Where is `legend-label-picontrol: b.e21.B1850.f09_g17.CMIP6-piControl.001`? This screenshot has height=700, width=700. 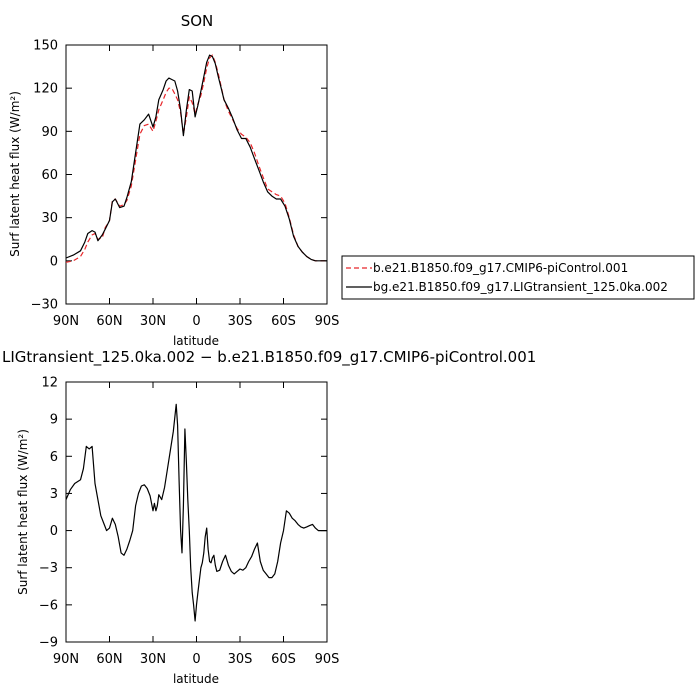
legend-label-picontrol: b.e21.B1850.f09_g17.CMIP6-piControl.001 is located at coordinates (500, 268).